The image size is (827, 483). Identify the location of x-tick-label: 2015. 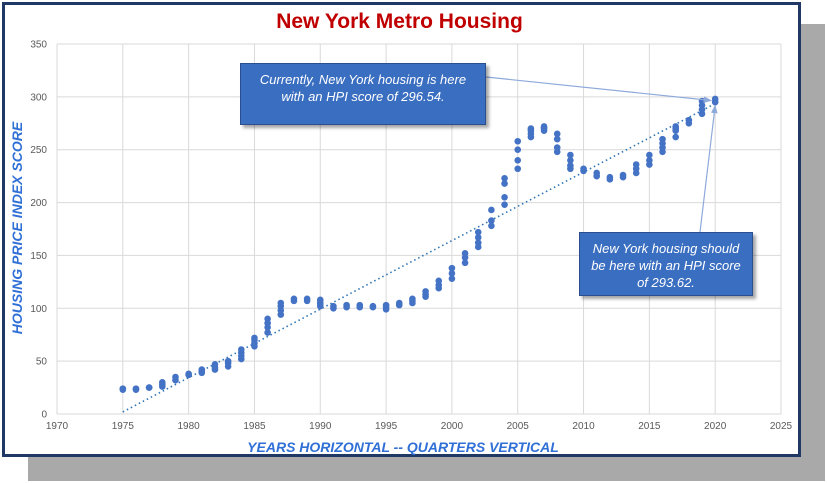
(649, 426).